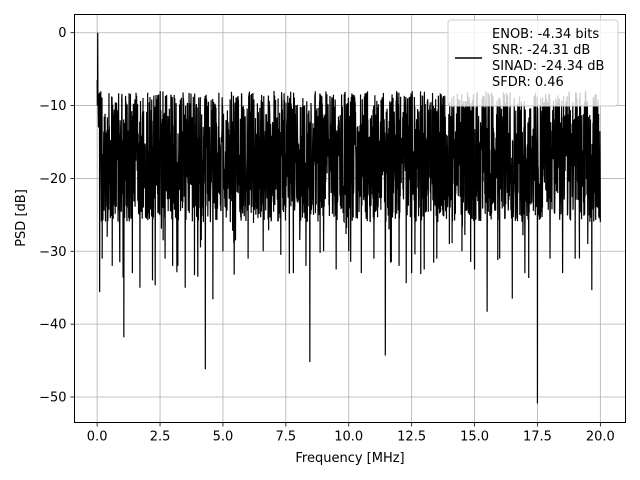  What do you see at coordinates (62, 33) in the screenshot?
I see `y-tick-label: 0` at bounding box center [62, 33].